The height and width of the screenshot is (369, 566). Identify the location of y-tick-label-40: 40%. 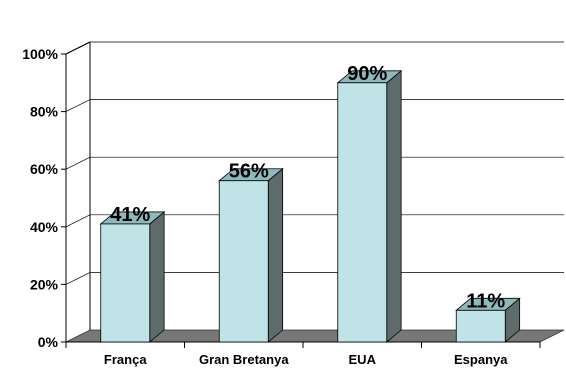
(44, 227).